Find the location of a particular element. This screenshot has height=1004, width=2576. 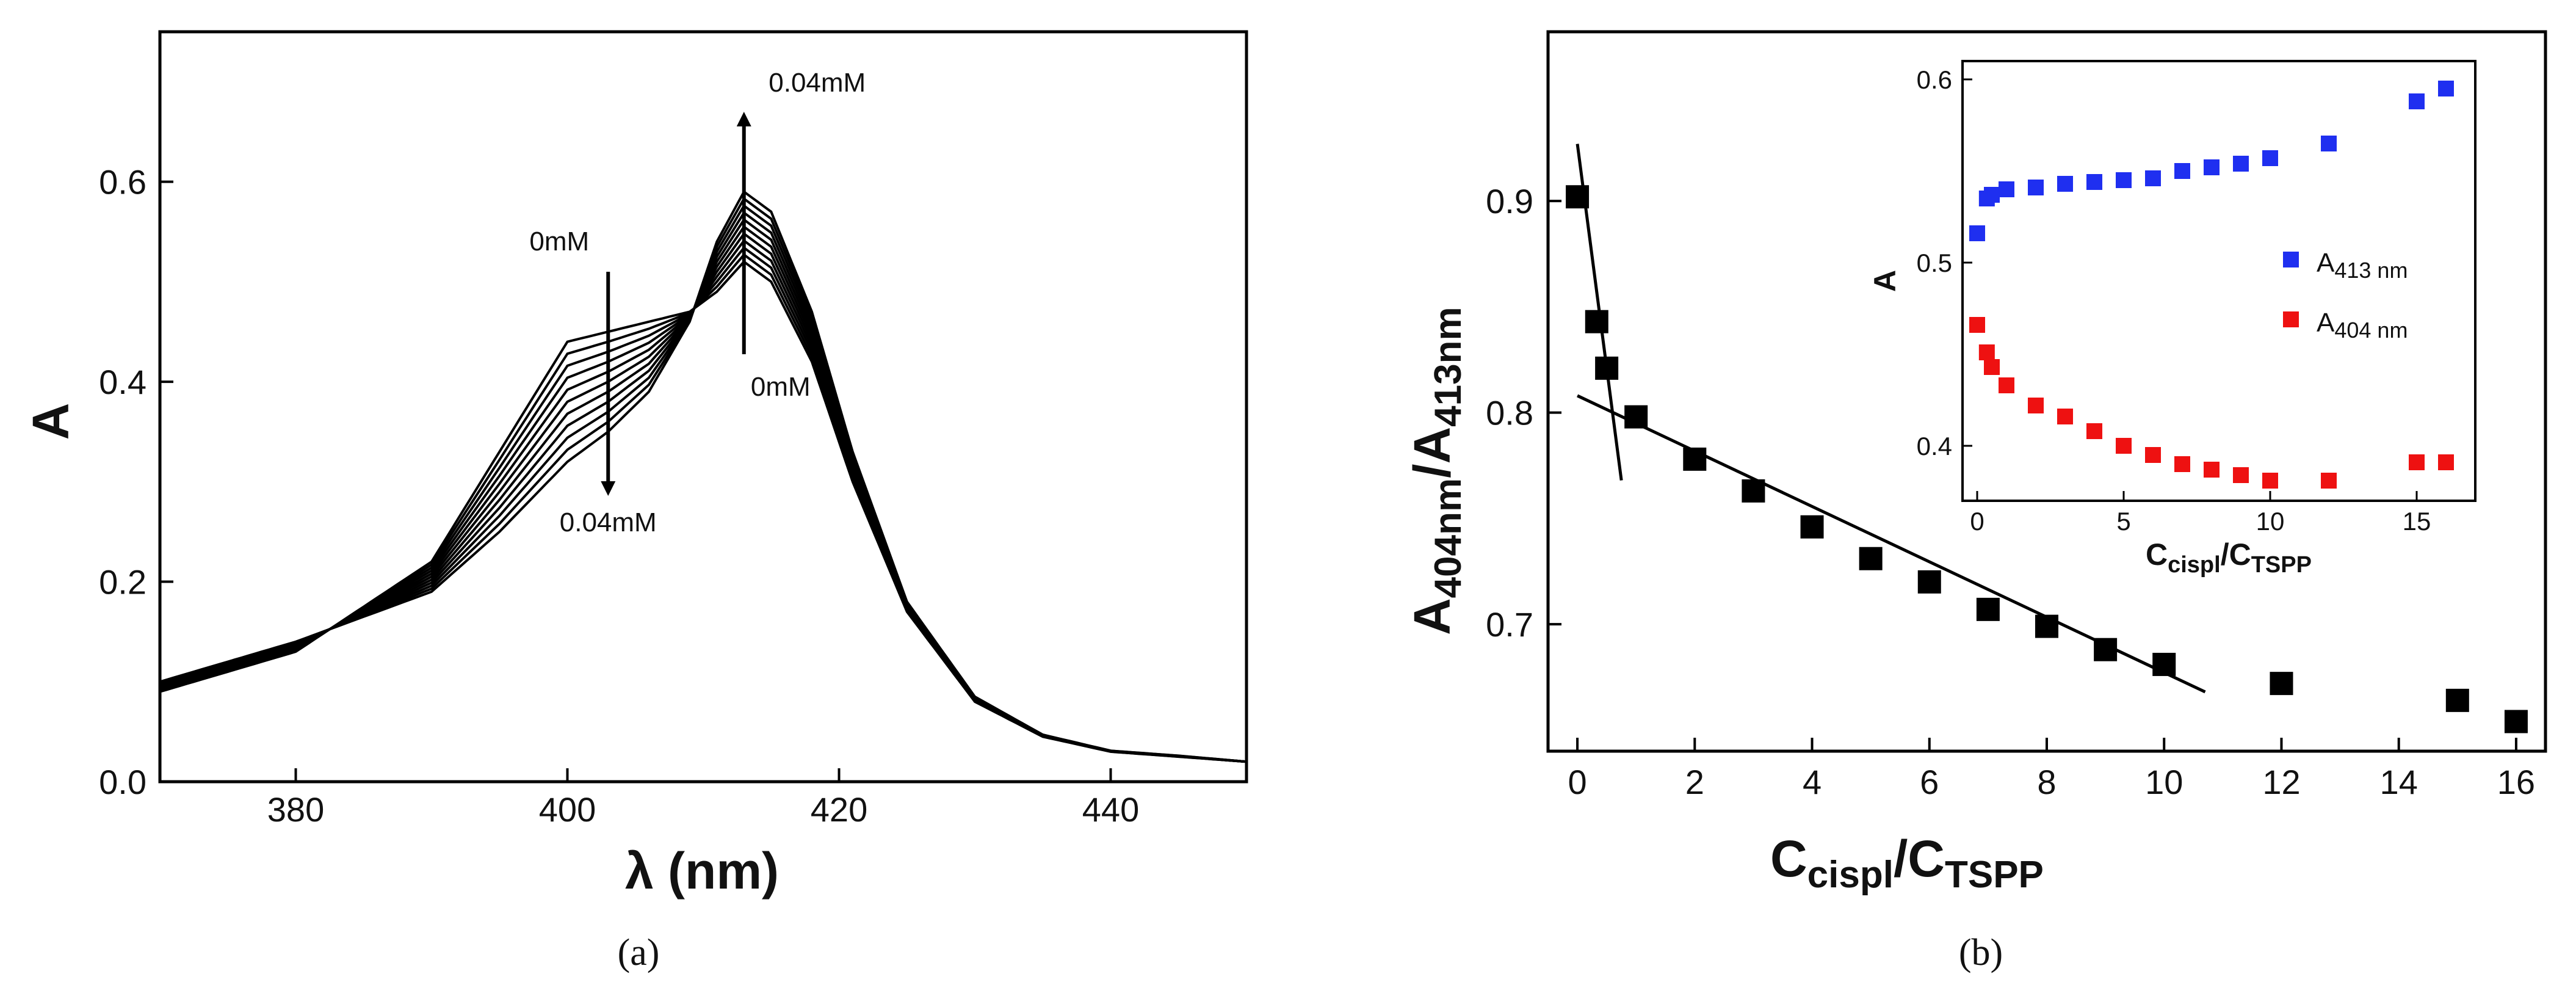

panel-a-x-ticks: 380 400 420 440 is located at coordinates (703, 799).